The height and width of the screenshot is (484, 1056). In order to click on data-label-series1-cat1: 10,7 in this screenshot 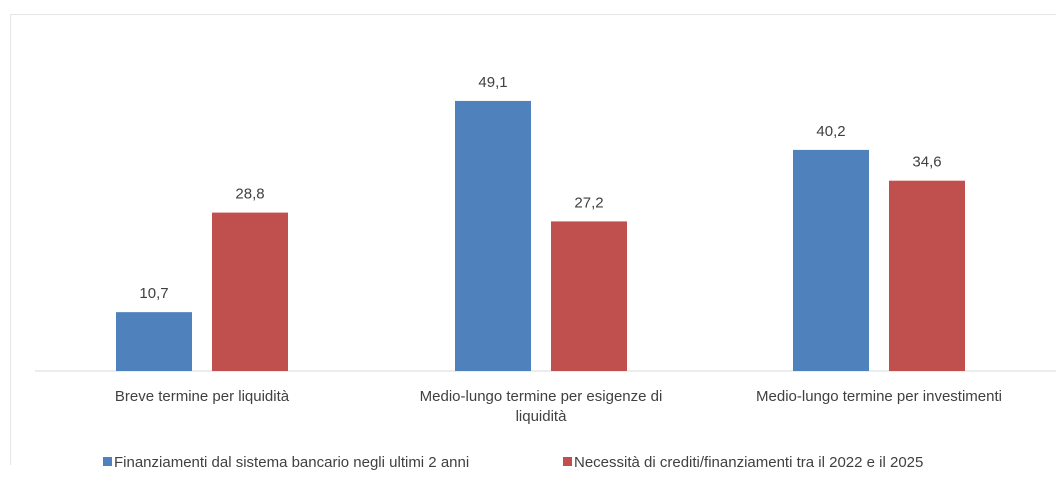, I will do `click(153, 293)`.